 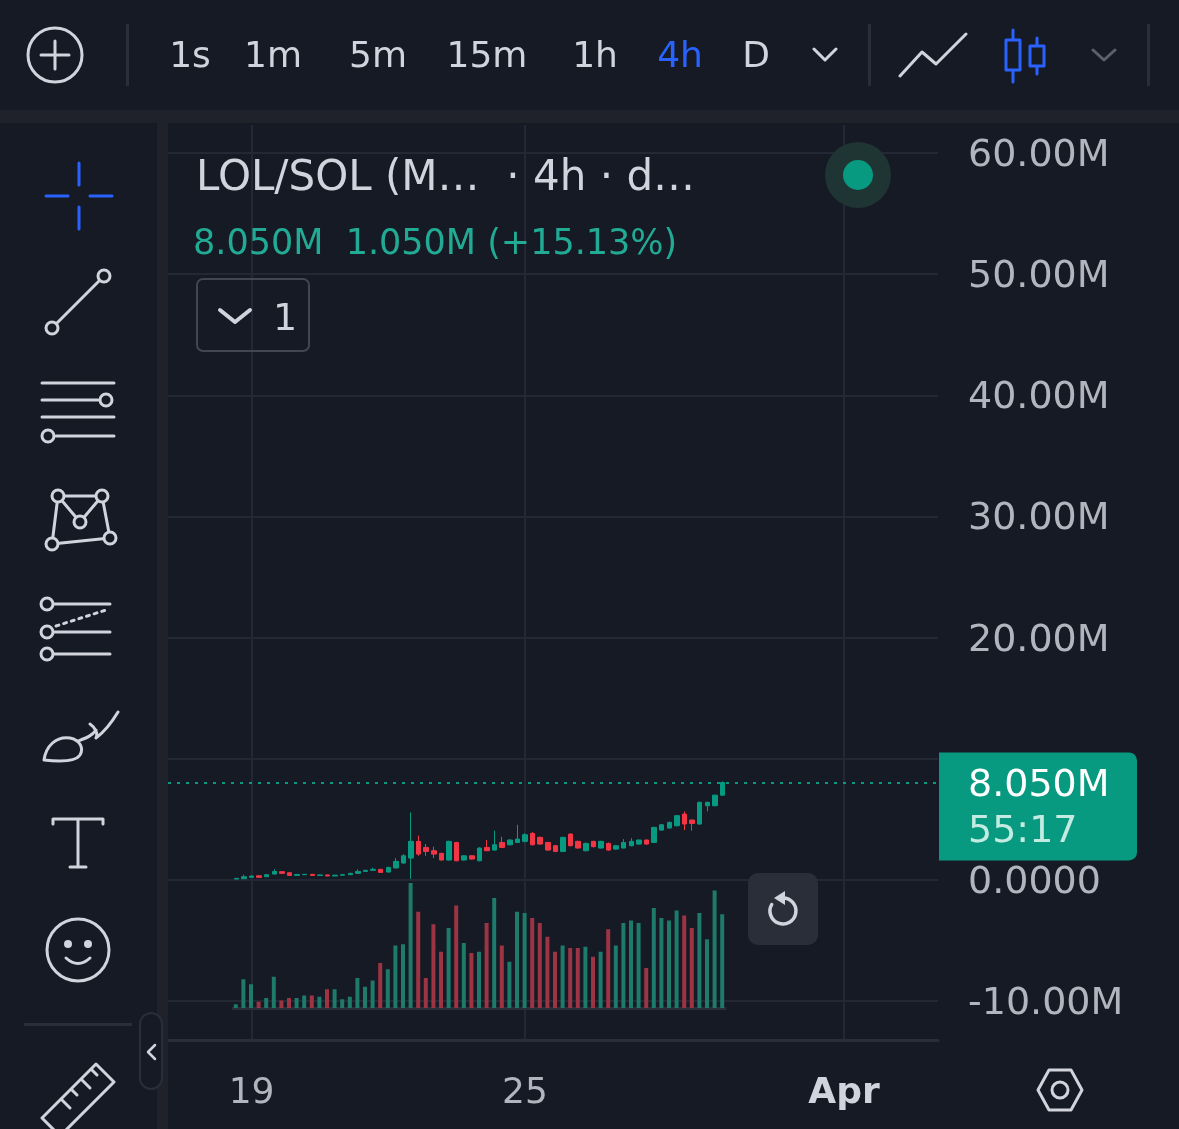 I want to click on text: 5m, so click(x=378, y=54).